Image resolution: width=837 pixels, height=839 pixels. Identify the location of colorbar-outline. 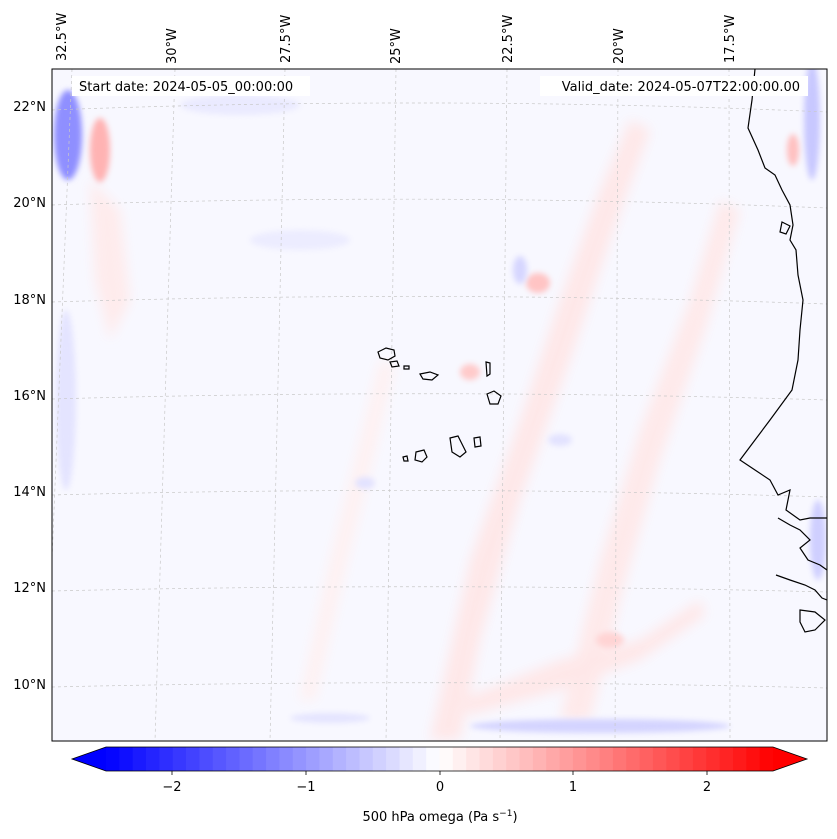
(439, 759).